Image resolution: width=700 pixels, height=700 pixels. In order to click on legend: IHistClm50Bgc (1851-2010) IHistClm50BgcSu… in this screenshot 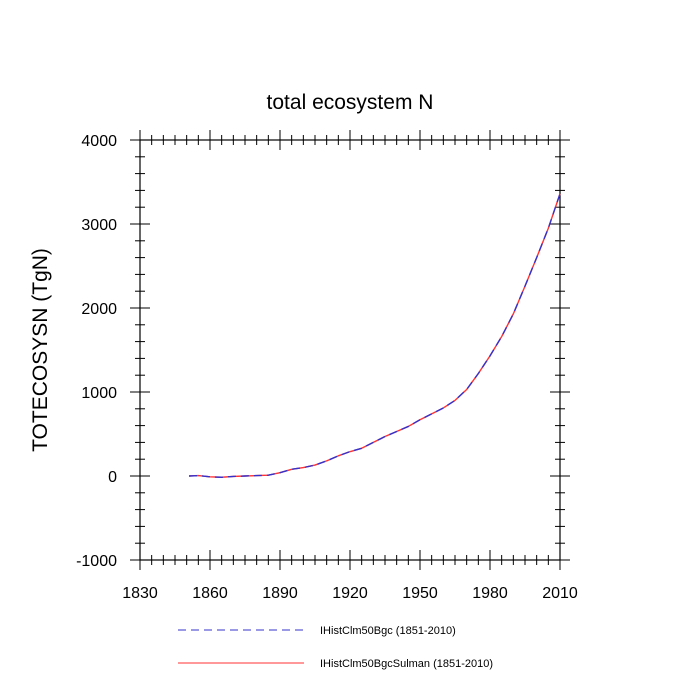, I will do `click(335, 647)`.